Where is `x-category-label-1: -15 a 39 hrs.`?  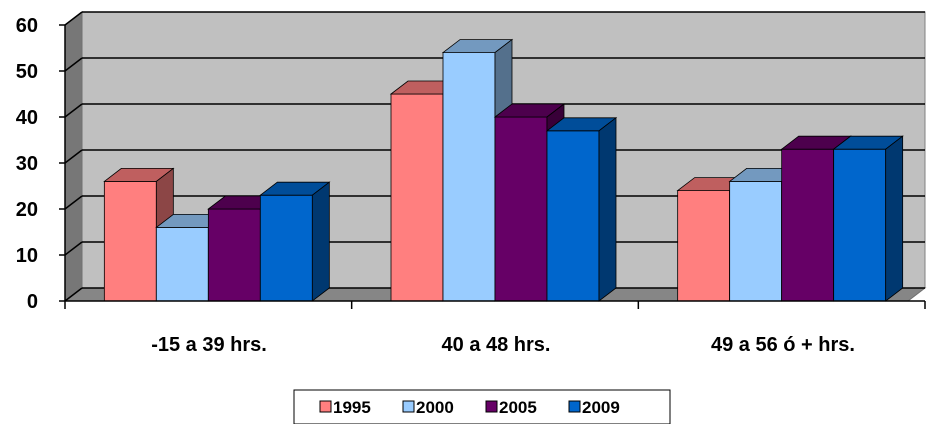
x-category-label-1: -15 a 39 hrs. is located at coordinates (209, 345).